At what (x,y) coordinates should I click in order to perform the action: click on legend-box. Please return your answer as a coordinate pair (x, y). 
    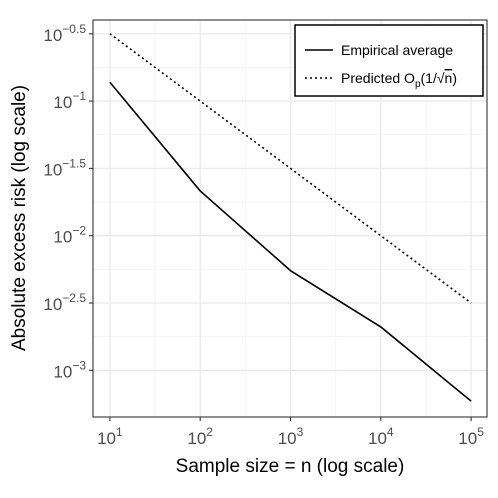
    Looking at the image, I should click on (389, 60).